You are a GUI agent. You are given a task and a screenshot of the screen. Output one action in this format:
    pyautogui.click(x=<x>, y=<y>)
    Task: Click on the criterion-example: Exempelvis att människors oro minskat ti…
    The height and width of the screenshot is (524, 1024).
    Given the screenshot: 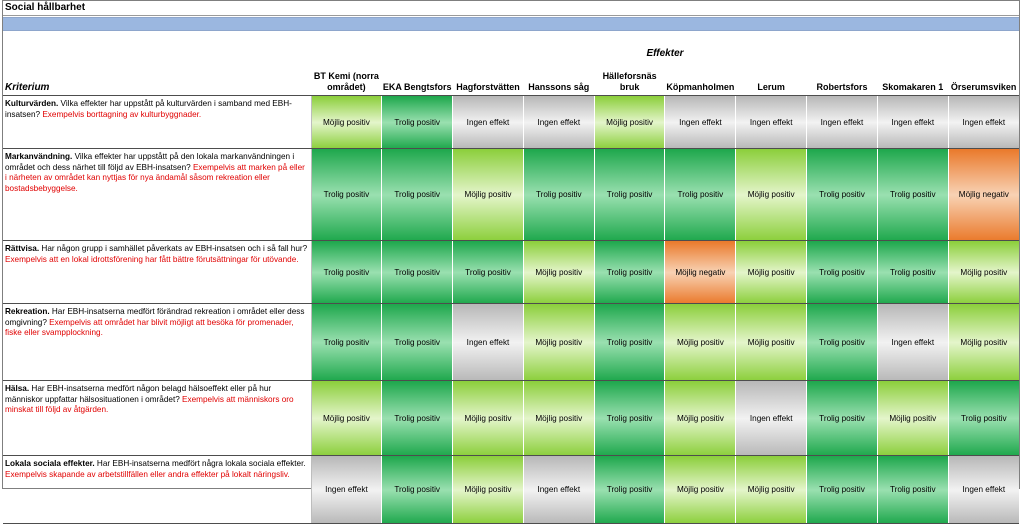 What is the action you would take?
    pyautogui.click(x=149, y=404)
    